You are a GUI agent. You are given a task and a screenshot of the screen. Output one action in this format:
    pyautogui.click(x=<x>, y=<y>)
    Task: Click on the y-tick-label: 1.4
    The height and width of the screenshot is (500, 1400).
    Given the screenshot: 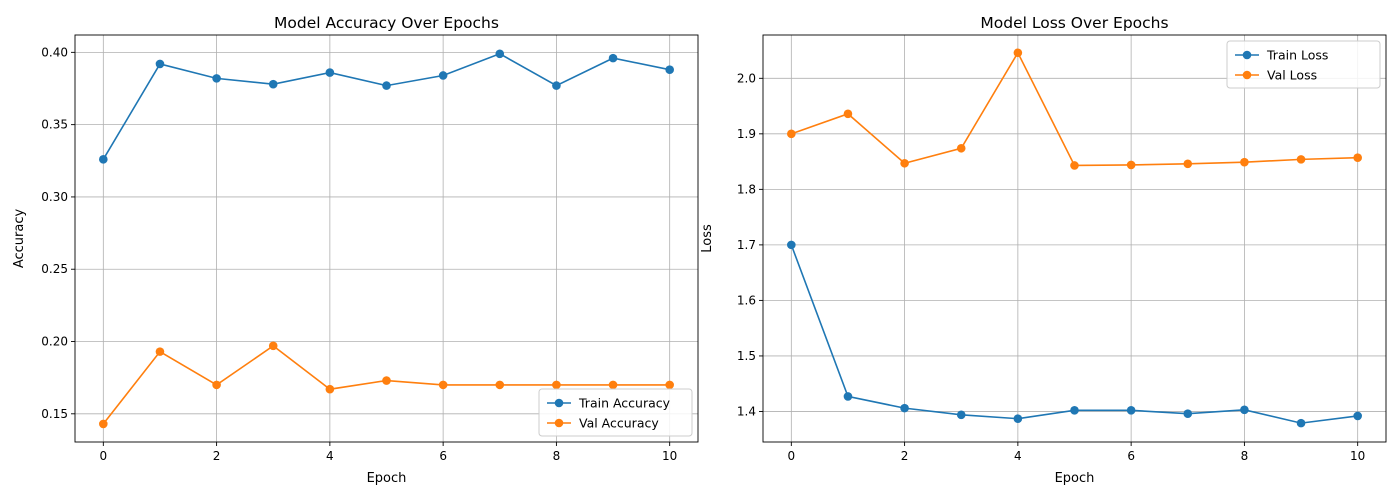 What is the action you would take?
    pyautogui.click(x=746, y=411)
    